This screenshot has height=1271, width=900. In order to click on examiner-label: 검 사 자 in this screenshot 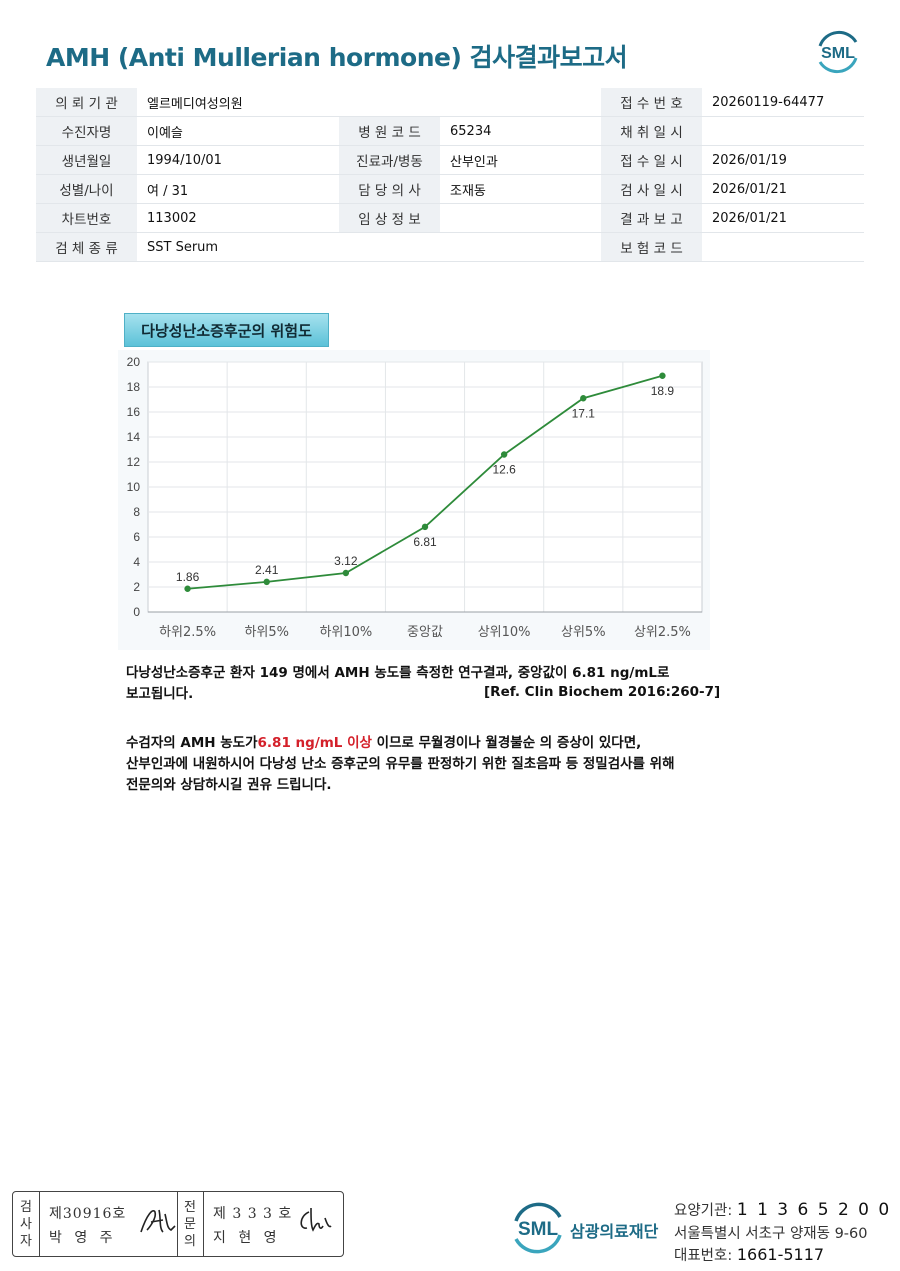, I will do `click(26, 1224)`.